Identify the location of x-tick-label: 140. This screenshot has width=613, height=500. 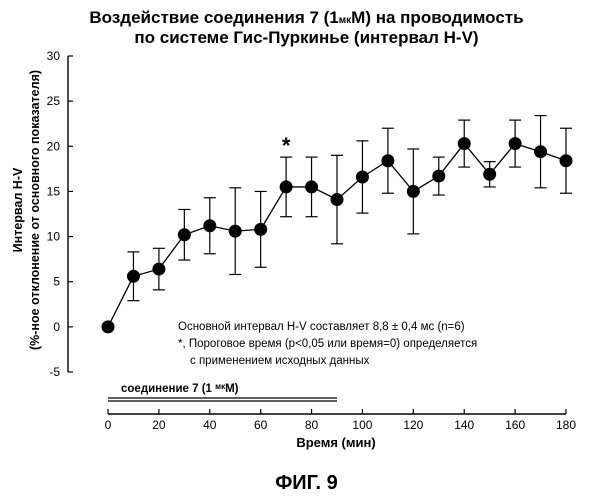
(464, 425).